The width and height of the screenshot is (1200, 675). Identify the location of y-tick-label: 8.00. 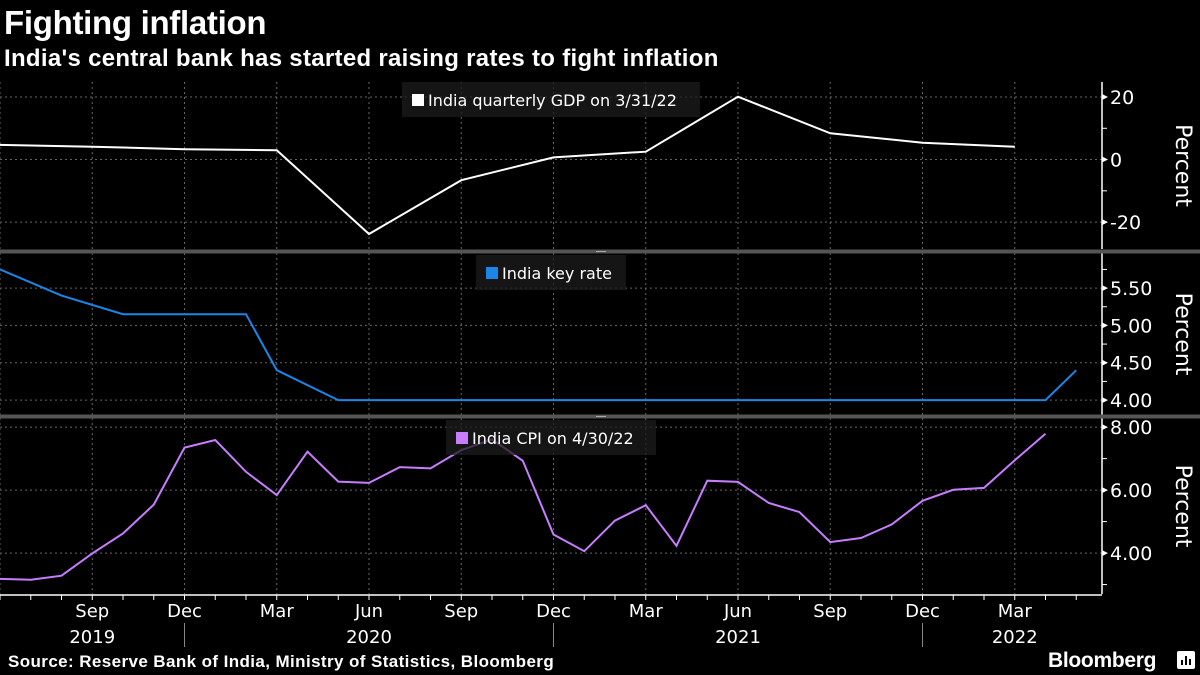
(1131, 428).